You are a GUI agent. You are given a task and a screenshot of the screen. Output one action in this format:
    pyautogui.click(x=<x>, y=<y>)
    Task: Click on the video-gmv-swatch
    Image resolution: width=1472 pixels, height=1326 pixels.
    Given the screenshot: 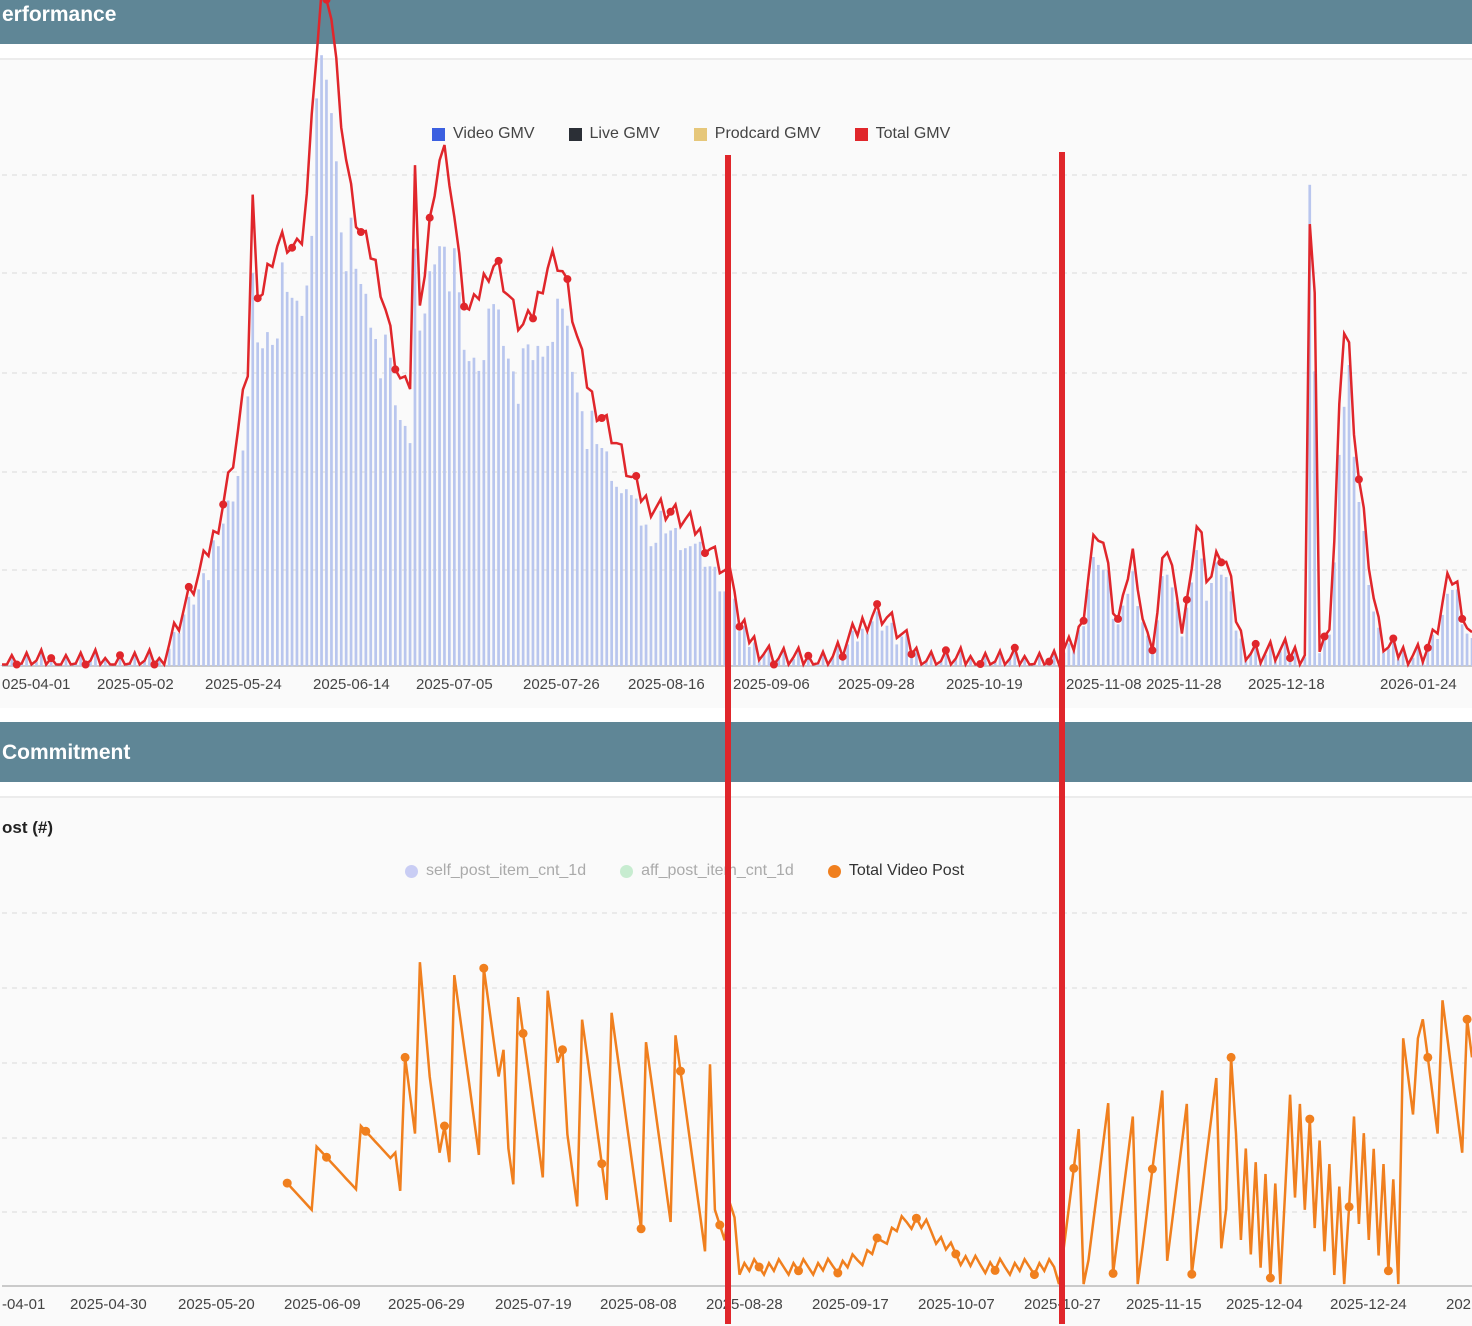 What is the action you would take?
    pyautogui.click(x=438, y=134)
    